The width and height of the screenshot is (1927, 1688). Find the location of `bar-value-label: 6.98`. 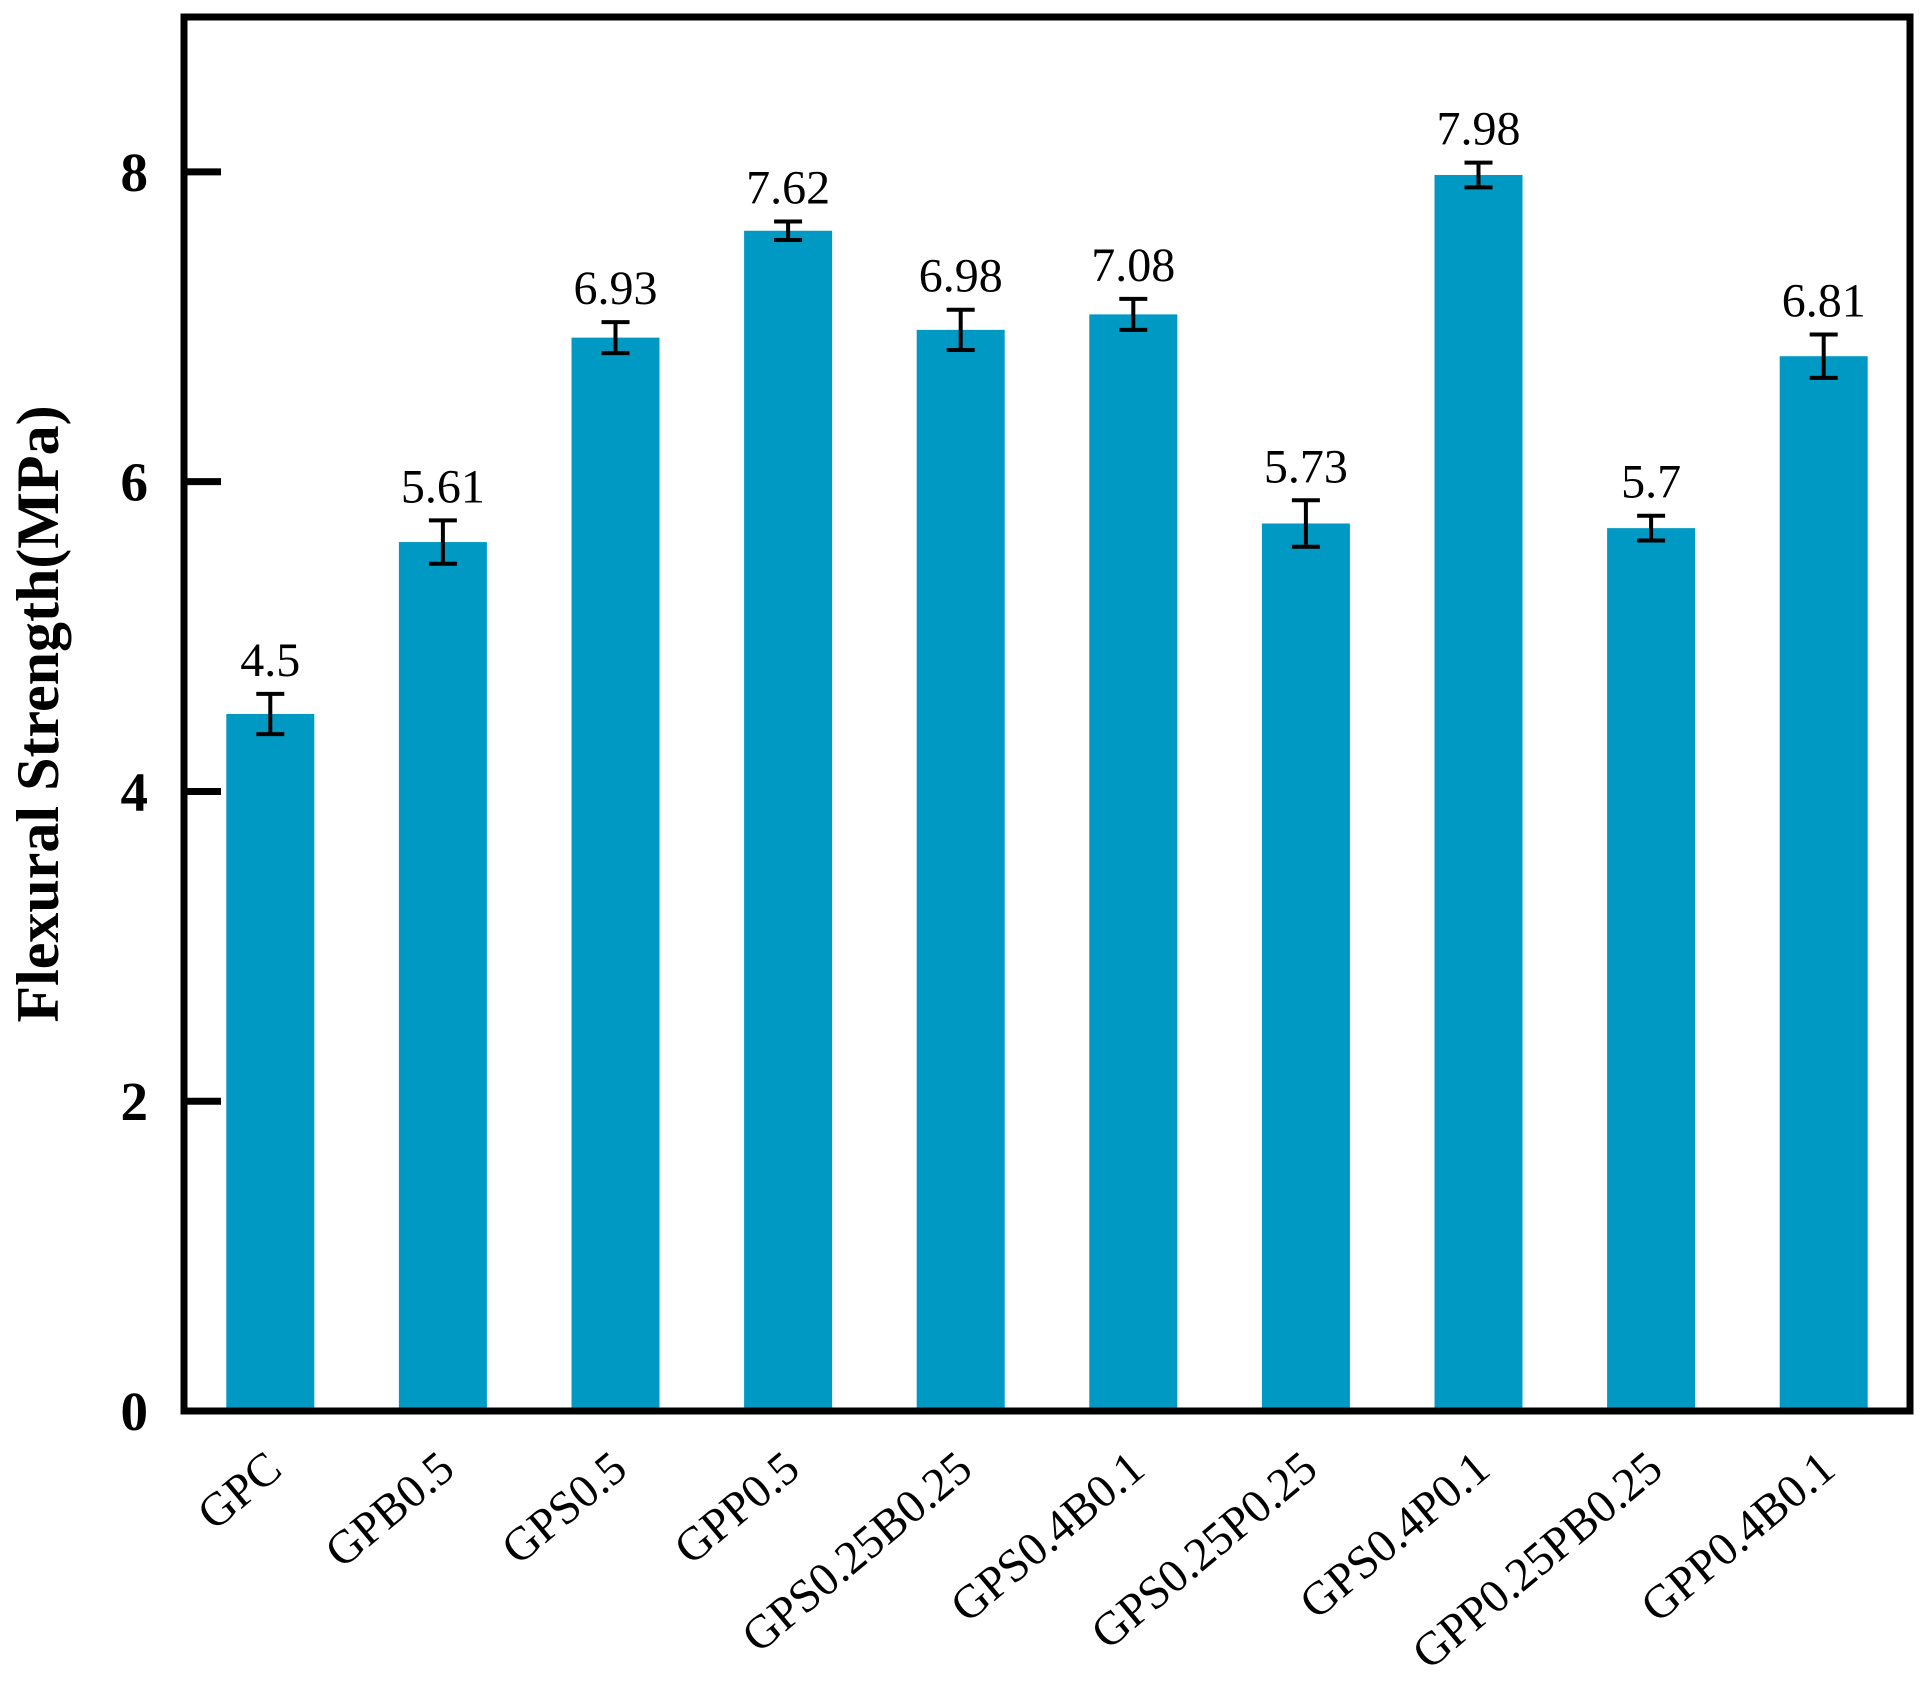

bar-value-label: 6.98 is located at coordinates (961, 276).